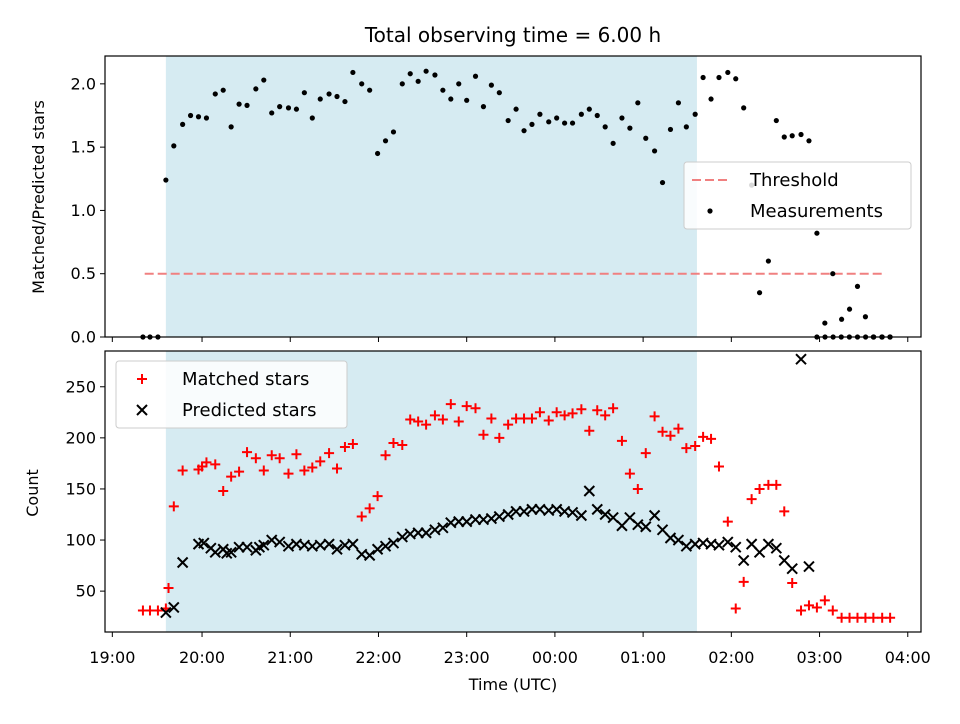  I want to click on top-y-tick-label: 0.5, so click(83, 273).